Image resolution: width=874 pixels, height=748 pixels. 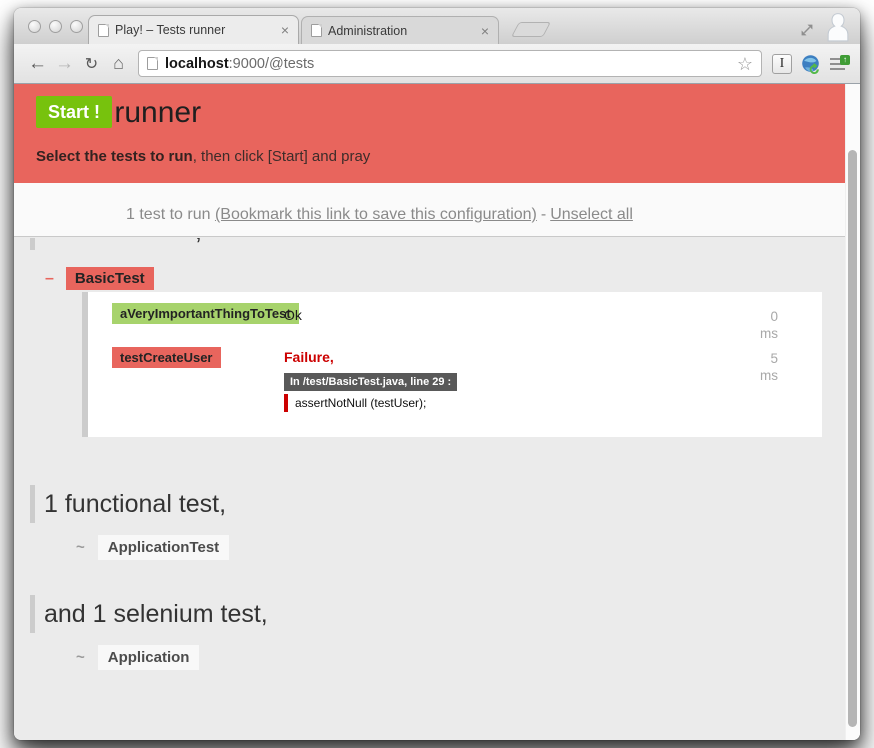 What do you see at coordinates (152, 63) in the screenshot?
I see `page-icon` at bounding box center [152, 63].